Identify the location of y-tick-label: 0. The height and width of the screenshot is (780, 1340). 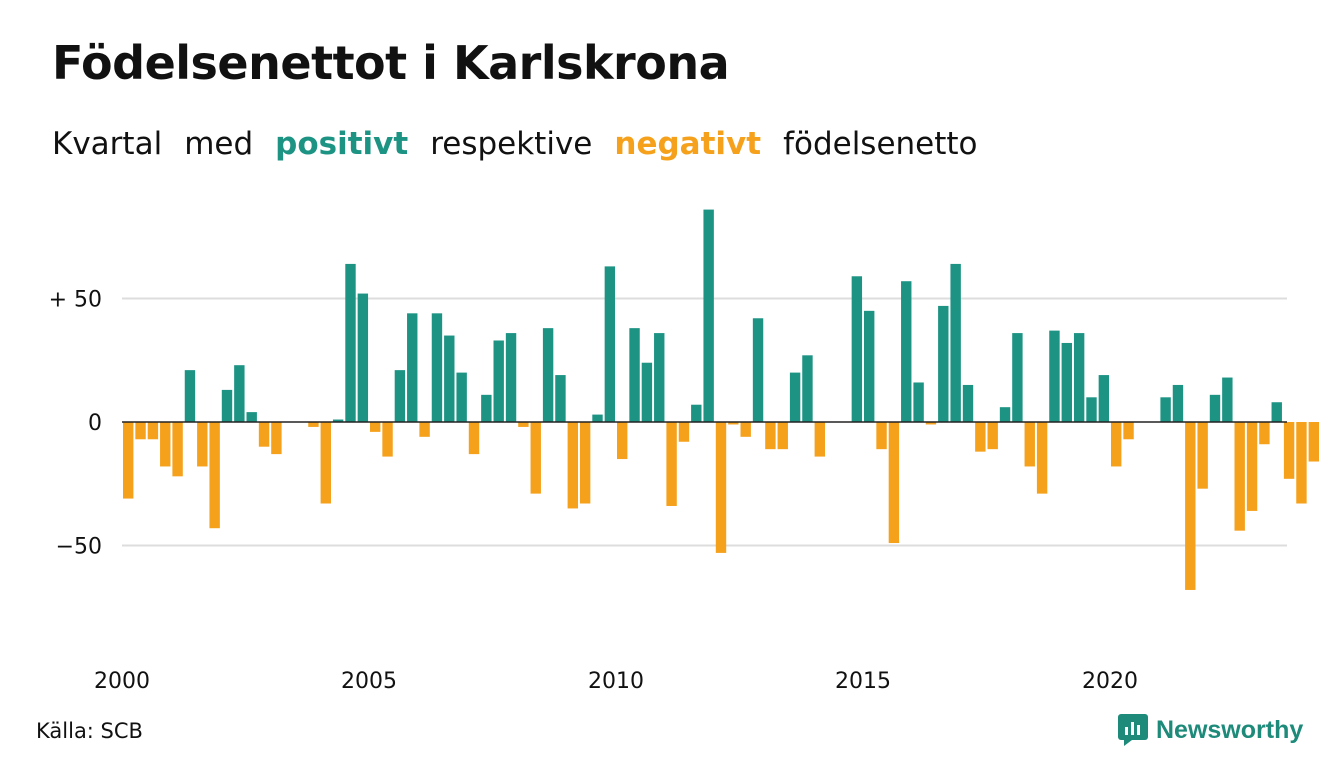
(95, 423).